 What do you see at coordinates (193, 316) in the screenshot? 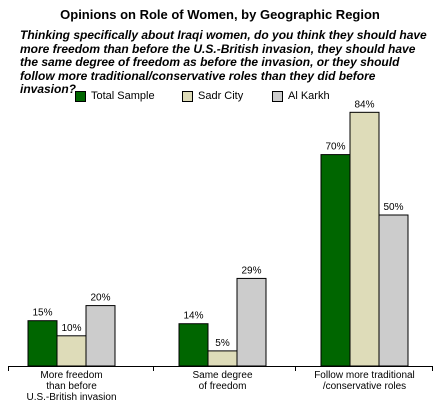
I see `data-label-total-sample-2: 14%` at bounding box center [193, 316].